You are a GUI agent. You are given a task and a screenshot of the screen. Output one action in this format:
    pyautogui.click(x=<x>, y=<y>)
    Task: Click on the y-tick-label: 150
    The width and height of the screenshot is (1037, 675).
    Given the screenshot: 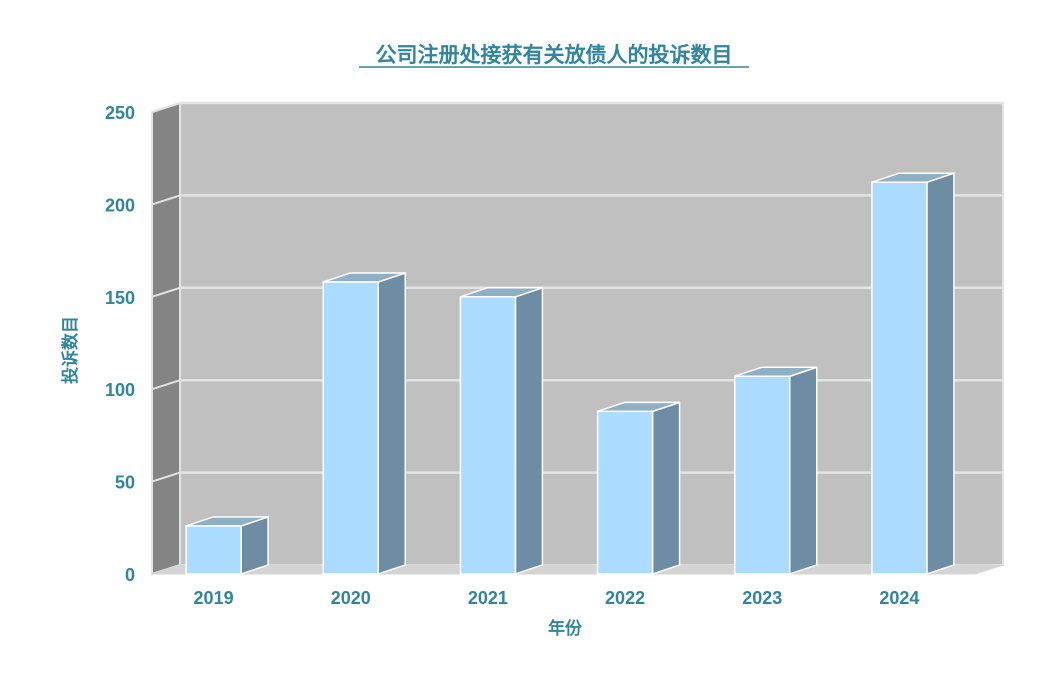 What is the action you would take?
    pyautogui.click(x=120, y=298)
    